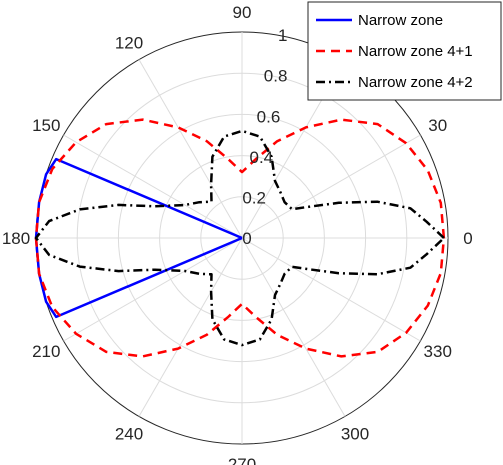 This screenshot has width=503, height=465. I want to click on legend-box, so click(404, 51).